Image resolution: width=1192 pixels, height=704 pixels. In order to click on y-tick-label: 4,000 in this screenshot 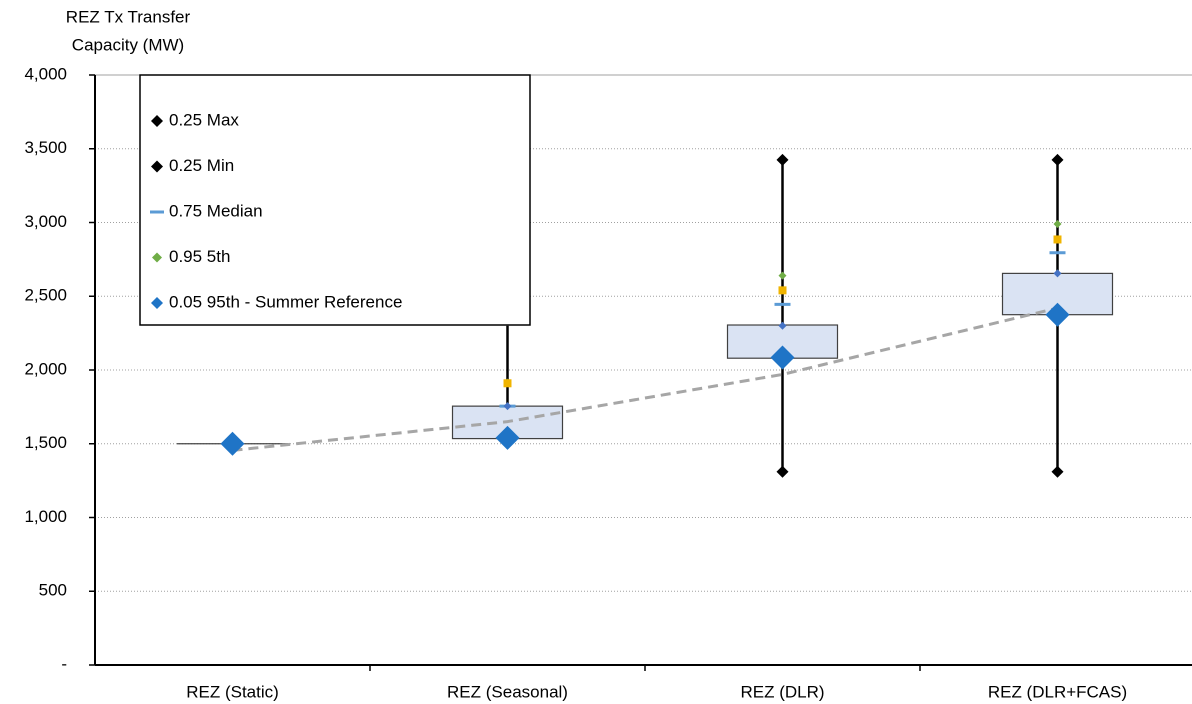, I will do `click(45, 73)`.